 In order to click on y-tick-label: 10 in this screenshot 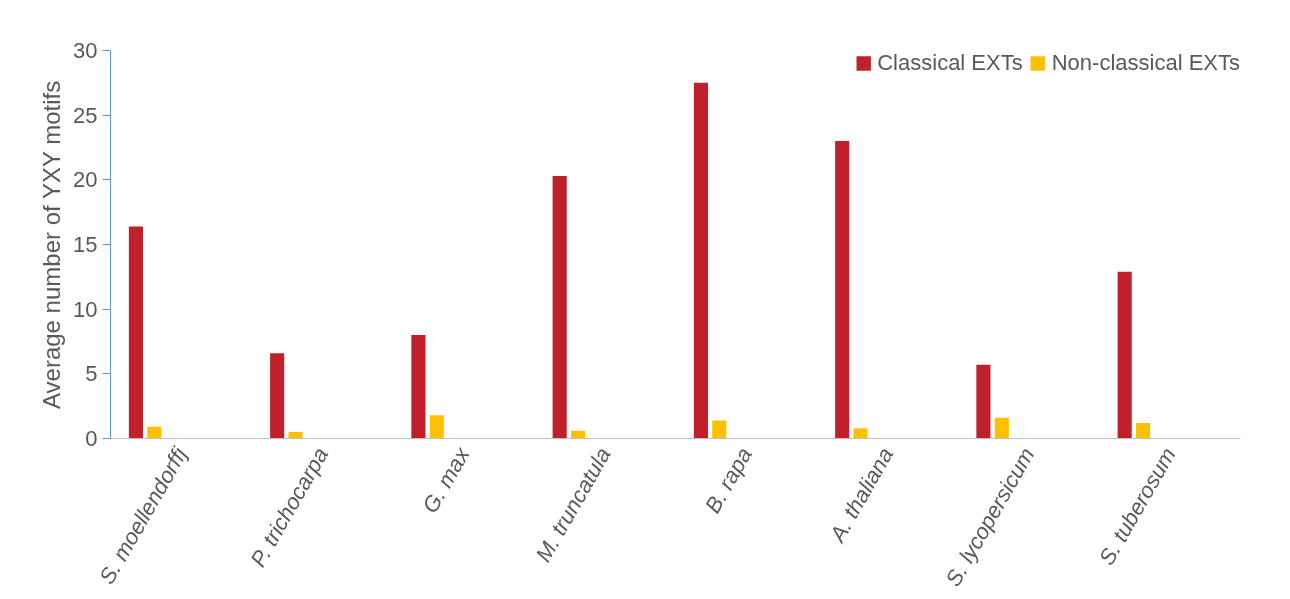, I will do `click(85, 309)`.